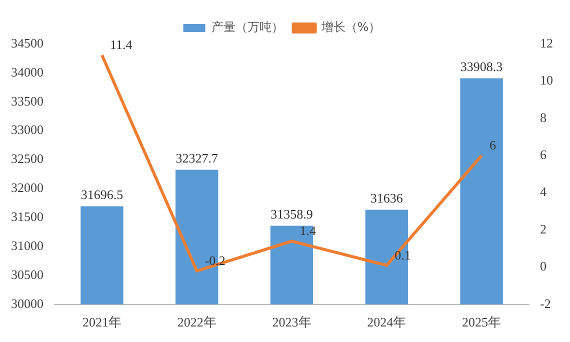 The height and width of the screenshot is (342, 570). What do you see at coordinates (27, 42) in the screenshot?
I see `y-tick-label: 34500` at bounding box center [27, 42].